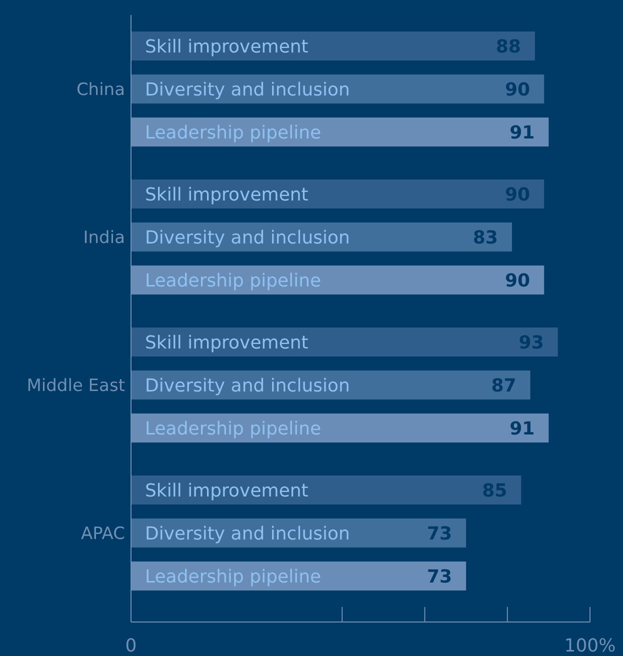 Image resolution: width=623 pixels, height=656 pixels. What do you see at coordinates (503, 385) in the screenshot?
I see `data-label: 87` at bounding box center [503, 385].